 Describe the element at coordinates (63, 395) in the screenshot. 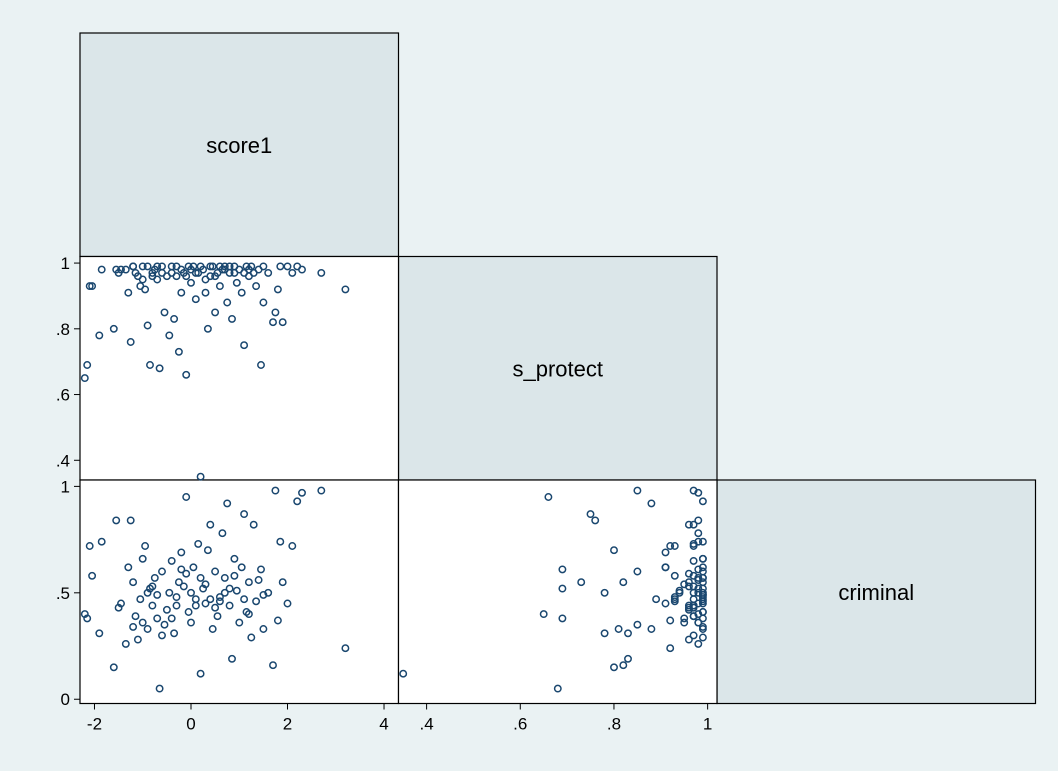

I see `y-tick-label-s_protect: .6` at that location.